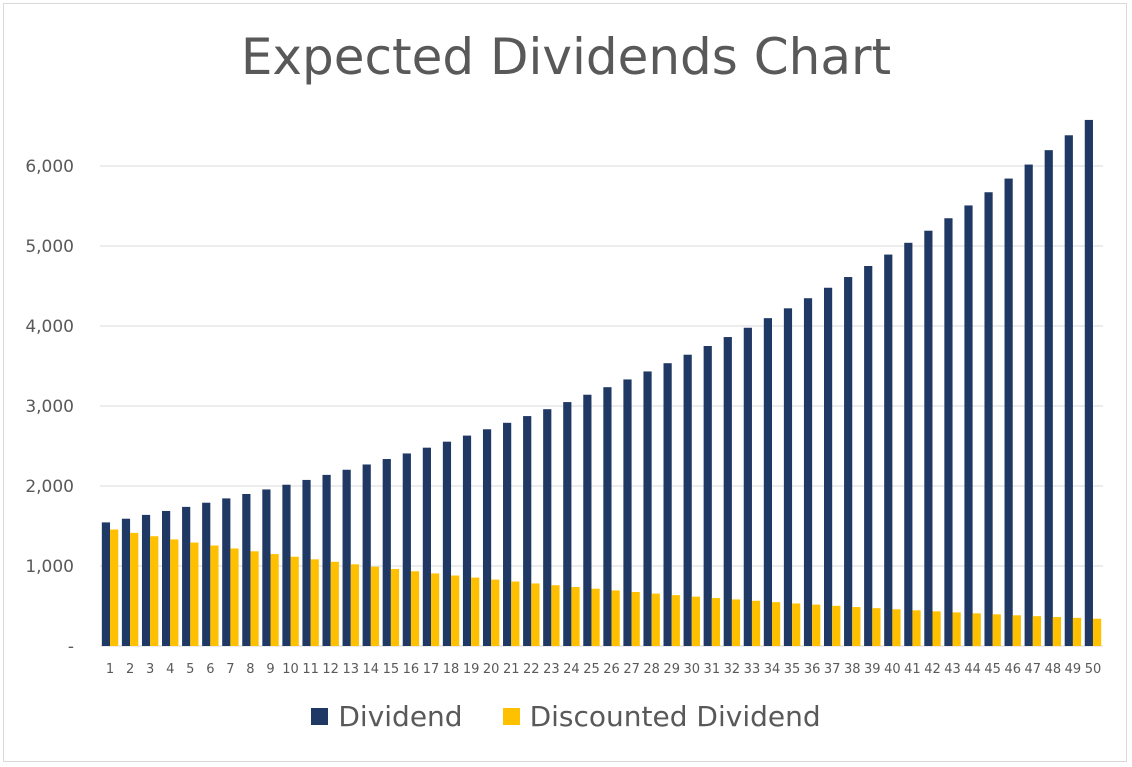 This screenshot has width=1132, height=767. I want to click on legend-label-discounted-dividend: Discounted Dividend, so click(675, 716).